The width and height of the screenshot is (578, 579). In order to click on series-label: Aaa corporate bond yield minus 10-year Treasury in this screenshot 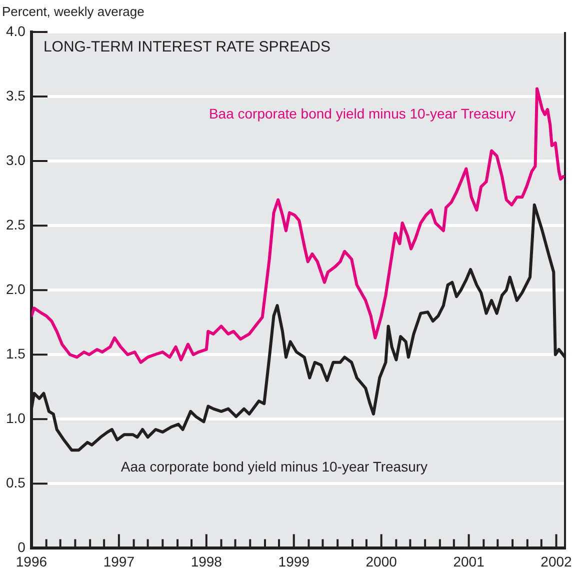, I will do `click(274, 466)`.